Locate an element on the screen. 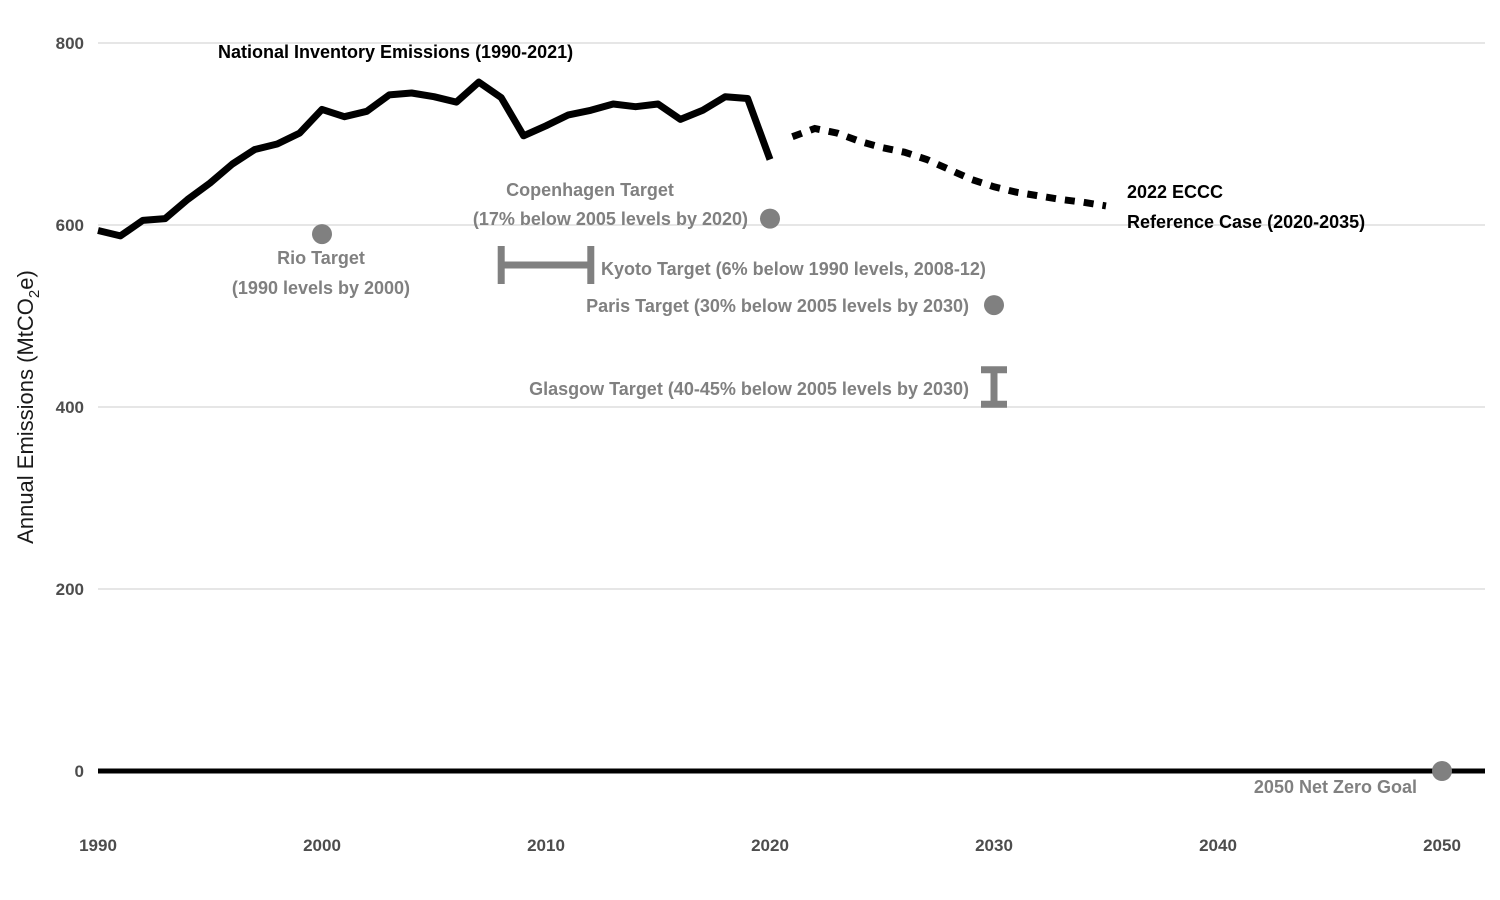  x-tick-2020: 2020 is located at coordinates (770, 845).